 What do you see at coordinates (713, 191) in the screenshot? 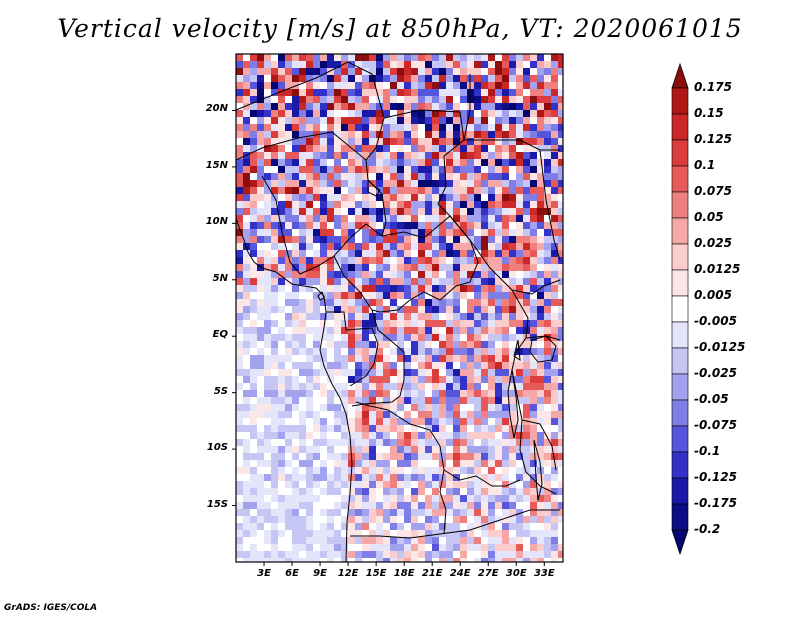
I see `colorbar-label: 0.075` at bounding box center [713, 191].